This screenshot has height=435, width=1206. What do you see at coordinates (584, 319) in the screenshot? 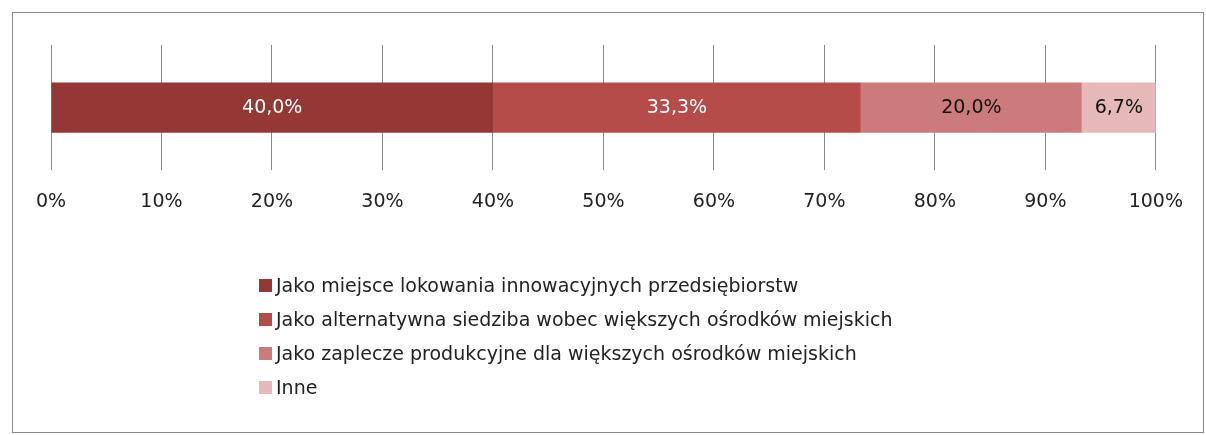
I see `legend-label: Jako alternatywna siedziba wobec większych ośrodków miejskich` at bounding box center [584, 319].